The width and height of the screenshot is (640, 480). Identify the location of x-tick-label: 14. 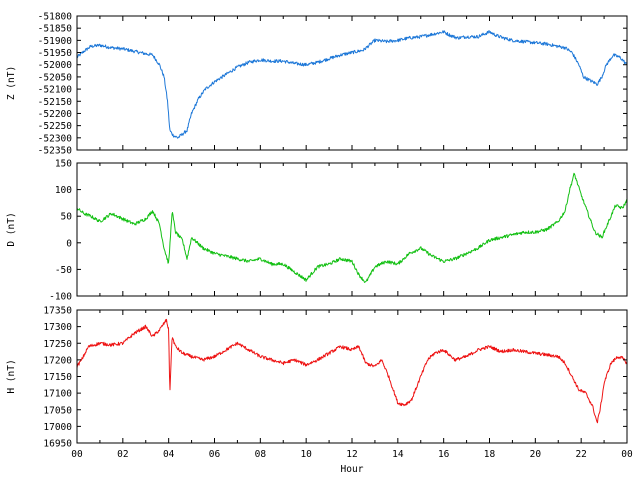
(398, 454).